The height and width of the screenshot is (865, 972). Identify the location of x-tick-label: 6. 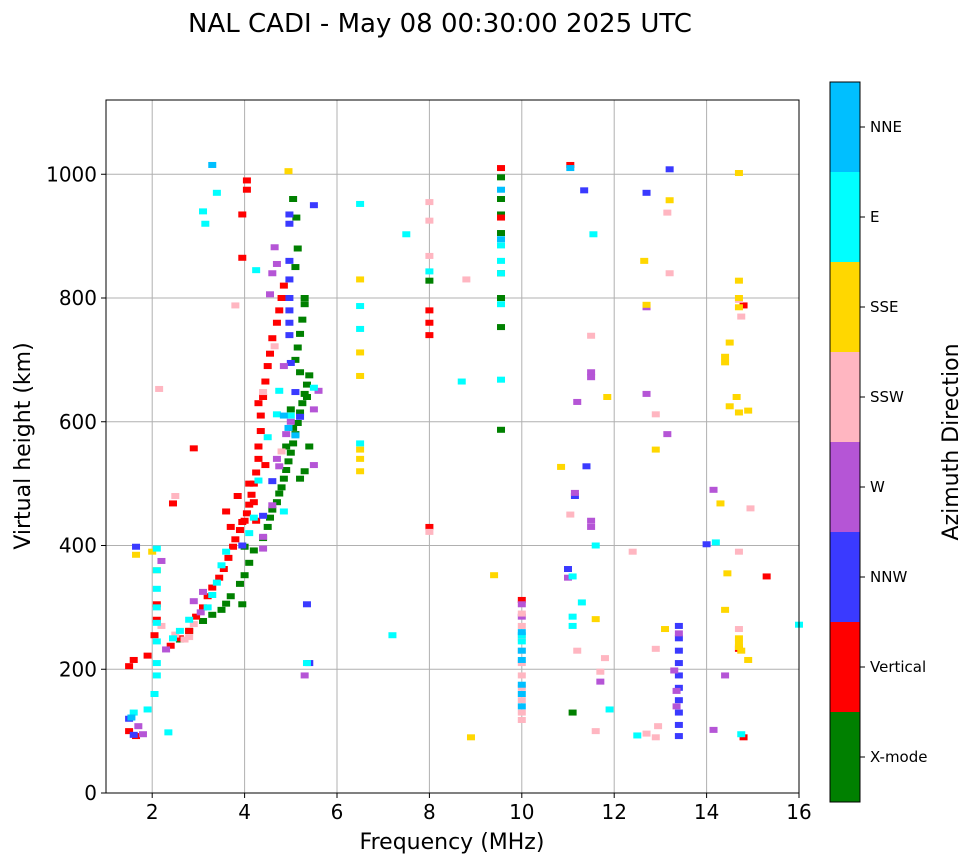
(337, 812).